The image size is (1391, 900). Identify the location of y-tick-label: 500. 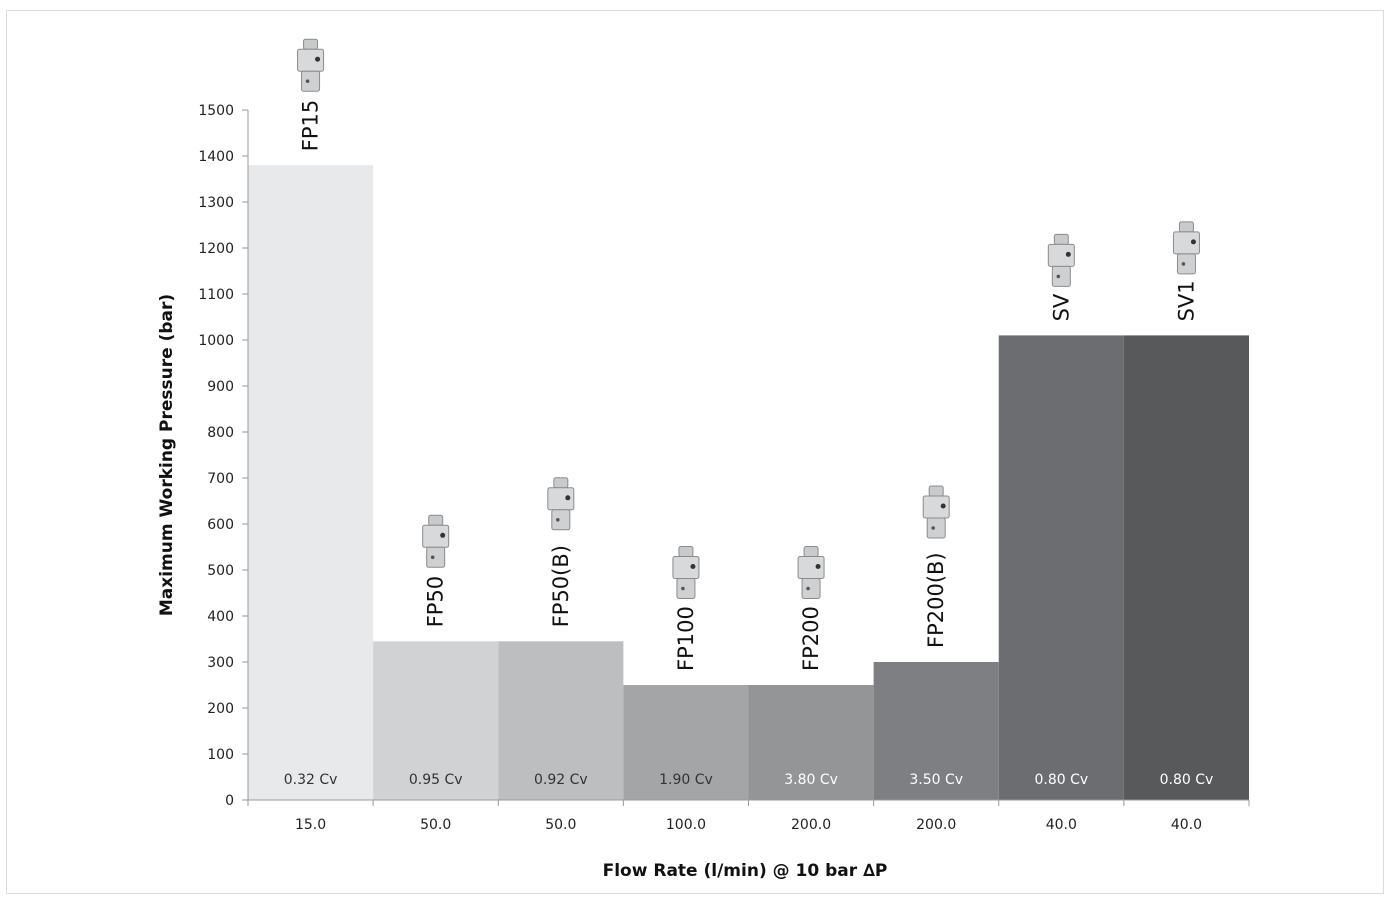
(220, 571).